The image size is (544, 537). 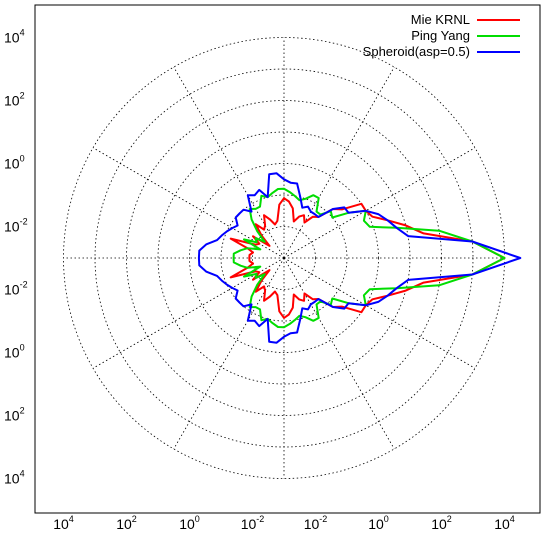 What do you see at coordinates (63, 523) in the screenshot?
I see `x-tick-label-0: 10⁴` at bounding box center [63, 523].